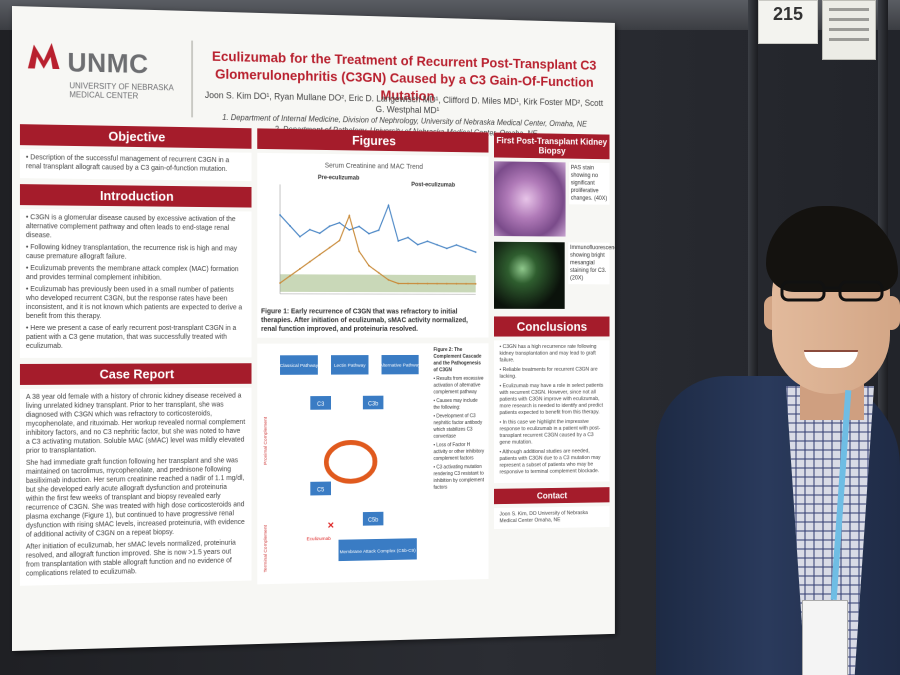  What do you see at coordinates (266, 440) in the screenshot?
I see `proximal-complement-label: Proximal Complement` at bounding box center [266, 440].